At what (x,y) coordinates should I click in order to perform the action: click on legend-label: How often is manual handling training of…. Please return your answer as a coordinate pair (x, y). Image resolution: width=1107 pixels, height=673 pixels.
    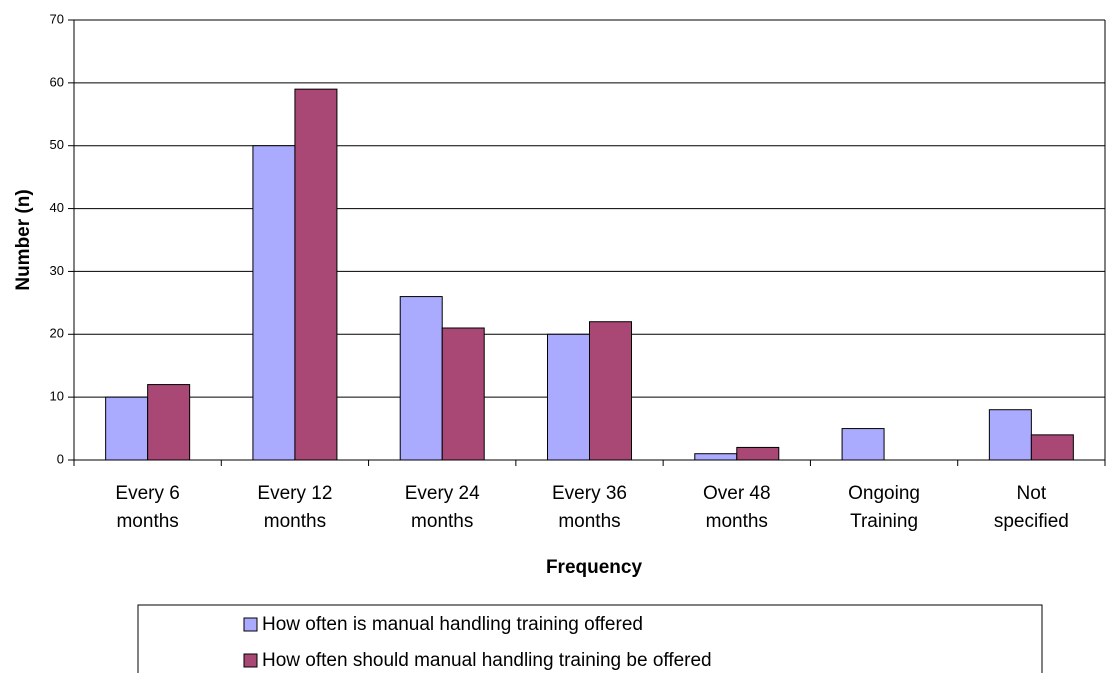
    Looking at the image, I should click on (452, 624).